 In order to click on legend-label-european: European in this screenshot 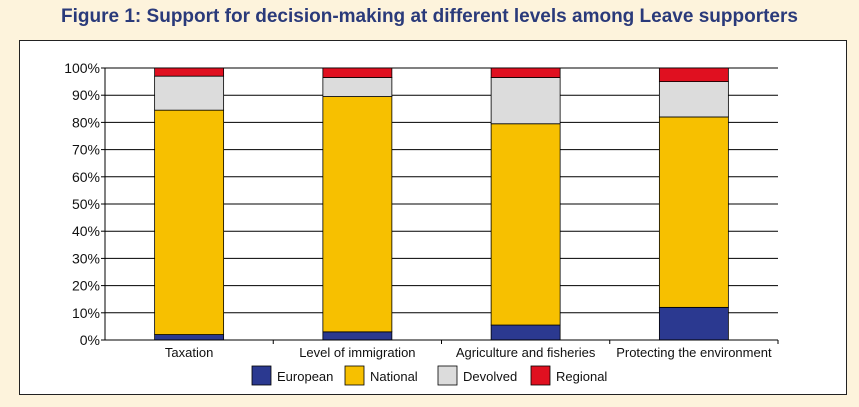, I will do `click(305, 376)`.